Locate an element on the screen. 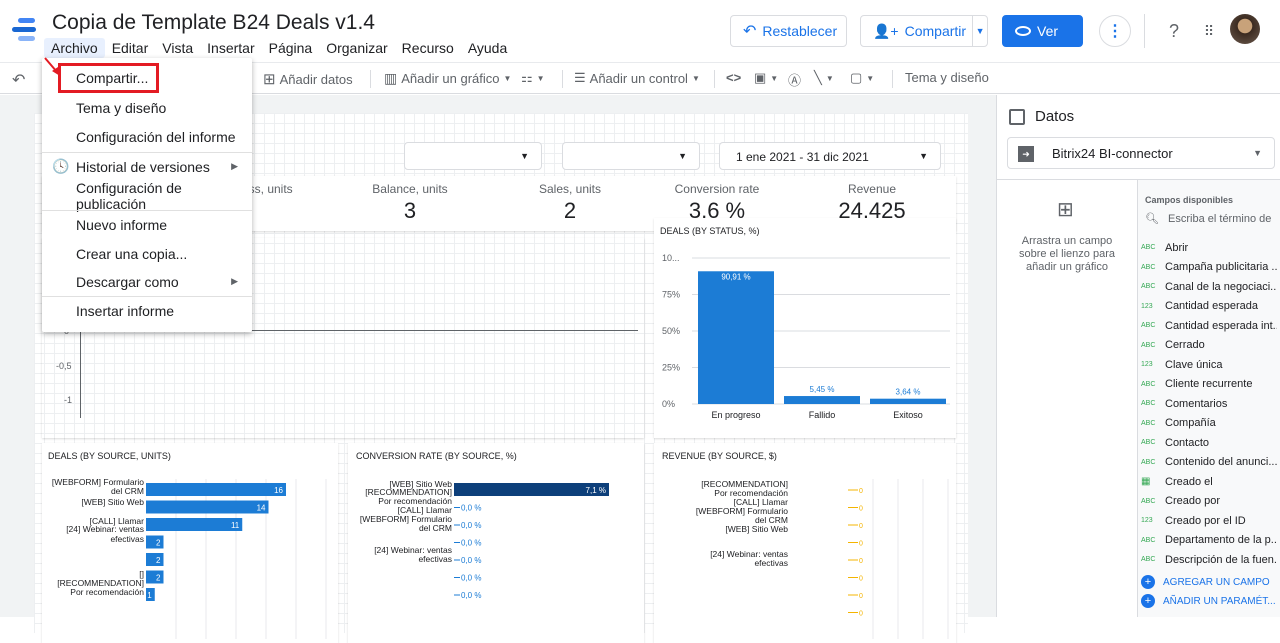 This screenshot has height=643, width=1280. field-name: Compañía is located at coordinates (1190, 423).